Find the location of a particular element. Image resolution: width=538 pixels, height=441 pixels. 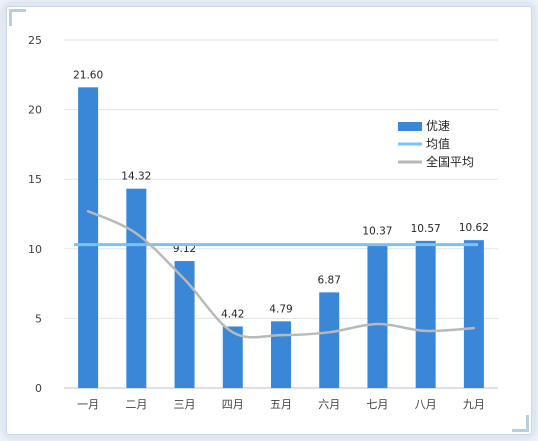

x-tick-label: 二月 is located at coordinates (136, 404).